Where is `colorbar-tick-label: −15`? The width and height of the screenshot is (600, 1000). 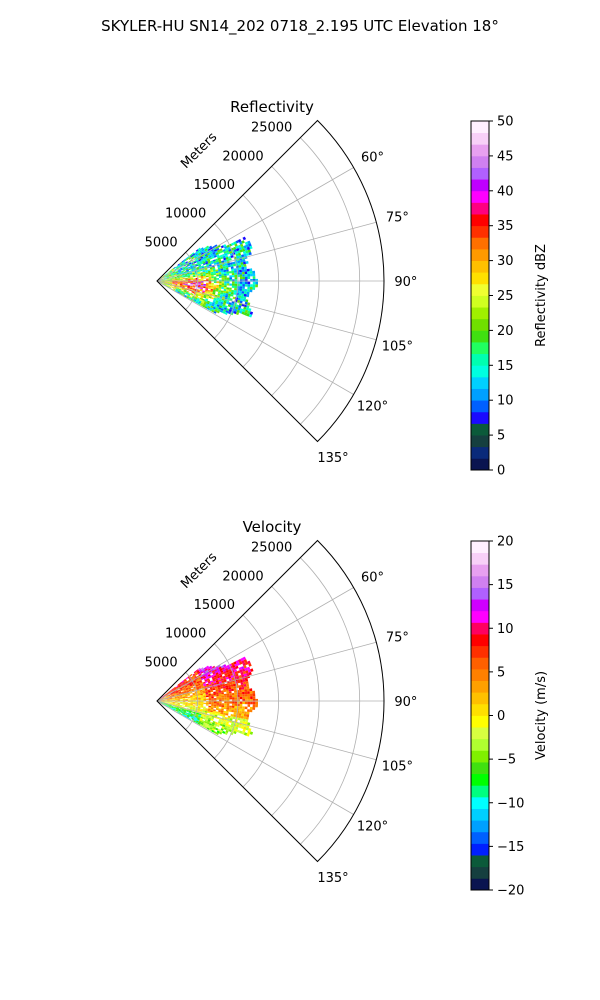 colorbar-tick-label: −15 is located at coordinates (510, 847).